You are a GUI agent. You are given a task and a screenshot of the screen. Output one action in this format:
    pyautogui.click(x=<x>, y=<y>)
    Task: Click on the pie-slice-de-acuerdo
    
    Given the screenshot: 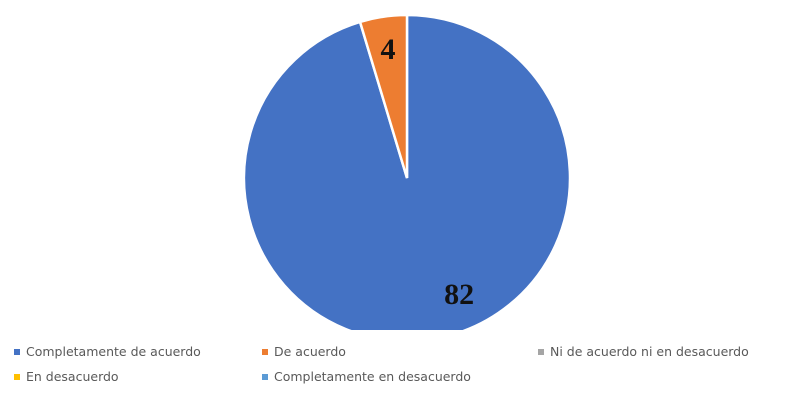 What is the action you would take?
    pyautogui.click(x=383, y=96)
    